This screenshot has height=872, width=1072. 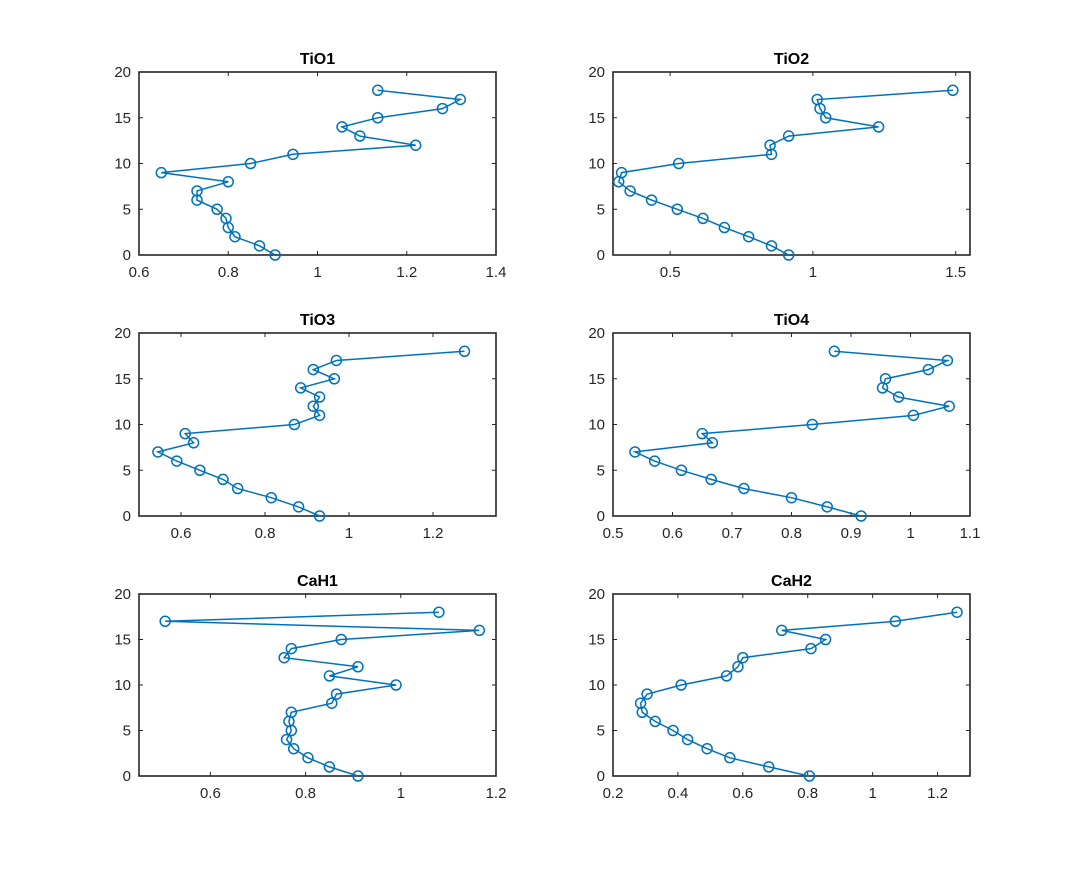 I want to click on chart-title: CaH2, so click(x=791, y=581).